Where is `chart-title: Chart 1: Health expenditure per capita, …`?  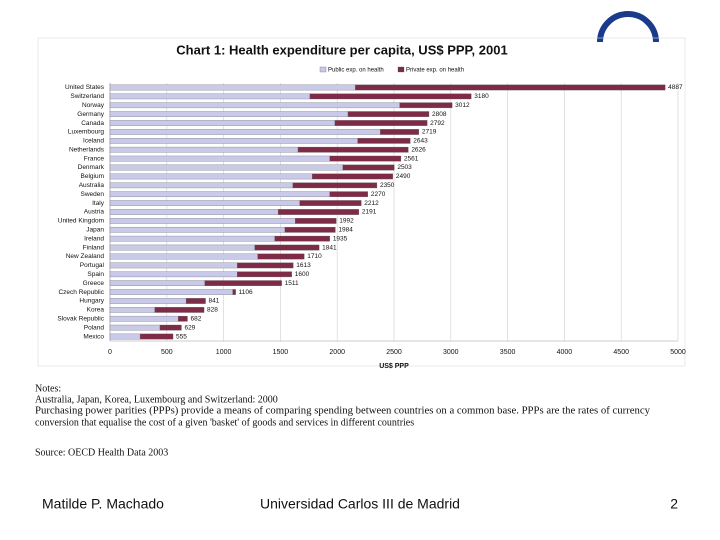 chart-title: Chart 1: Health expenditure per capita, … is located at coordinates (341, 49).